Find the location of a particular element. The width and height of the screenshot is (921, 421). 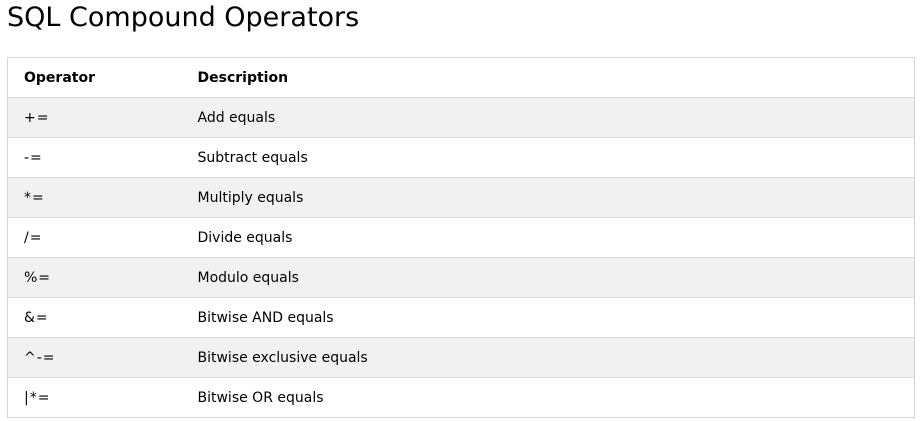

table-row: += Add equals is located at coordinates (461, 117).